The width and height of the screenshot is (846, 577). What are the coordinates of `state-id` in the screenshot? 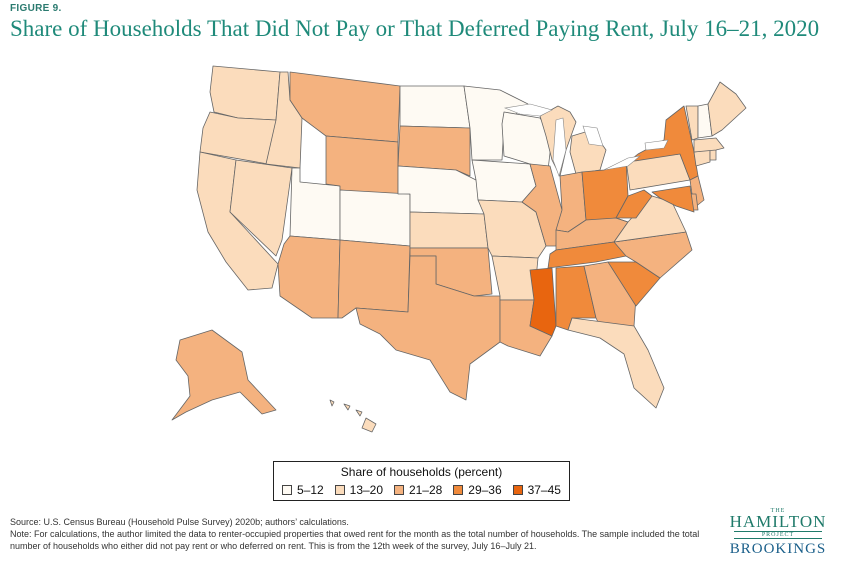 It's located at (284, 120).